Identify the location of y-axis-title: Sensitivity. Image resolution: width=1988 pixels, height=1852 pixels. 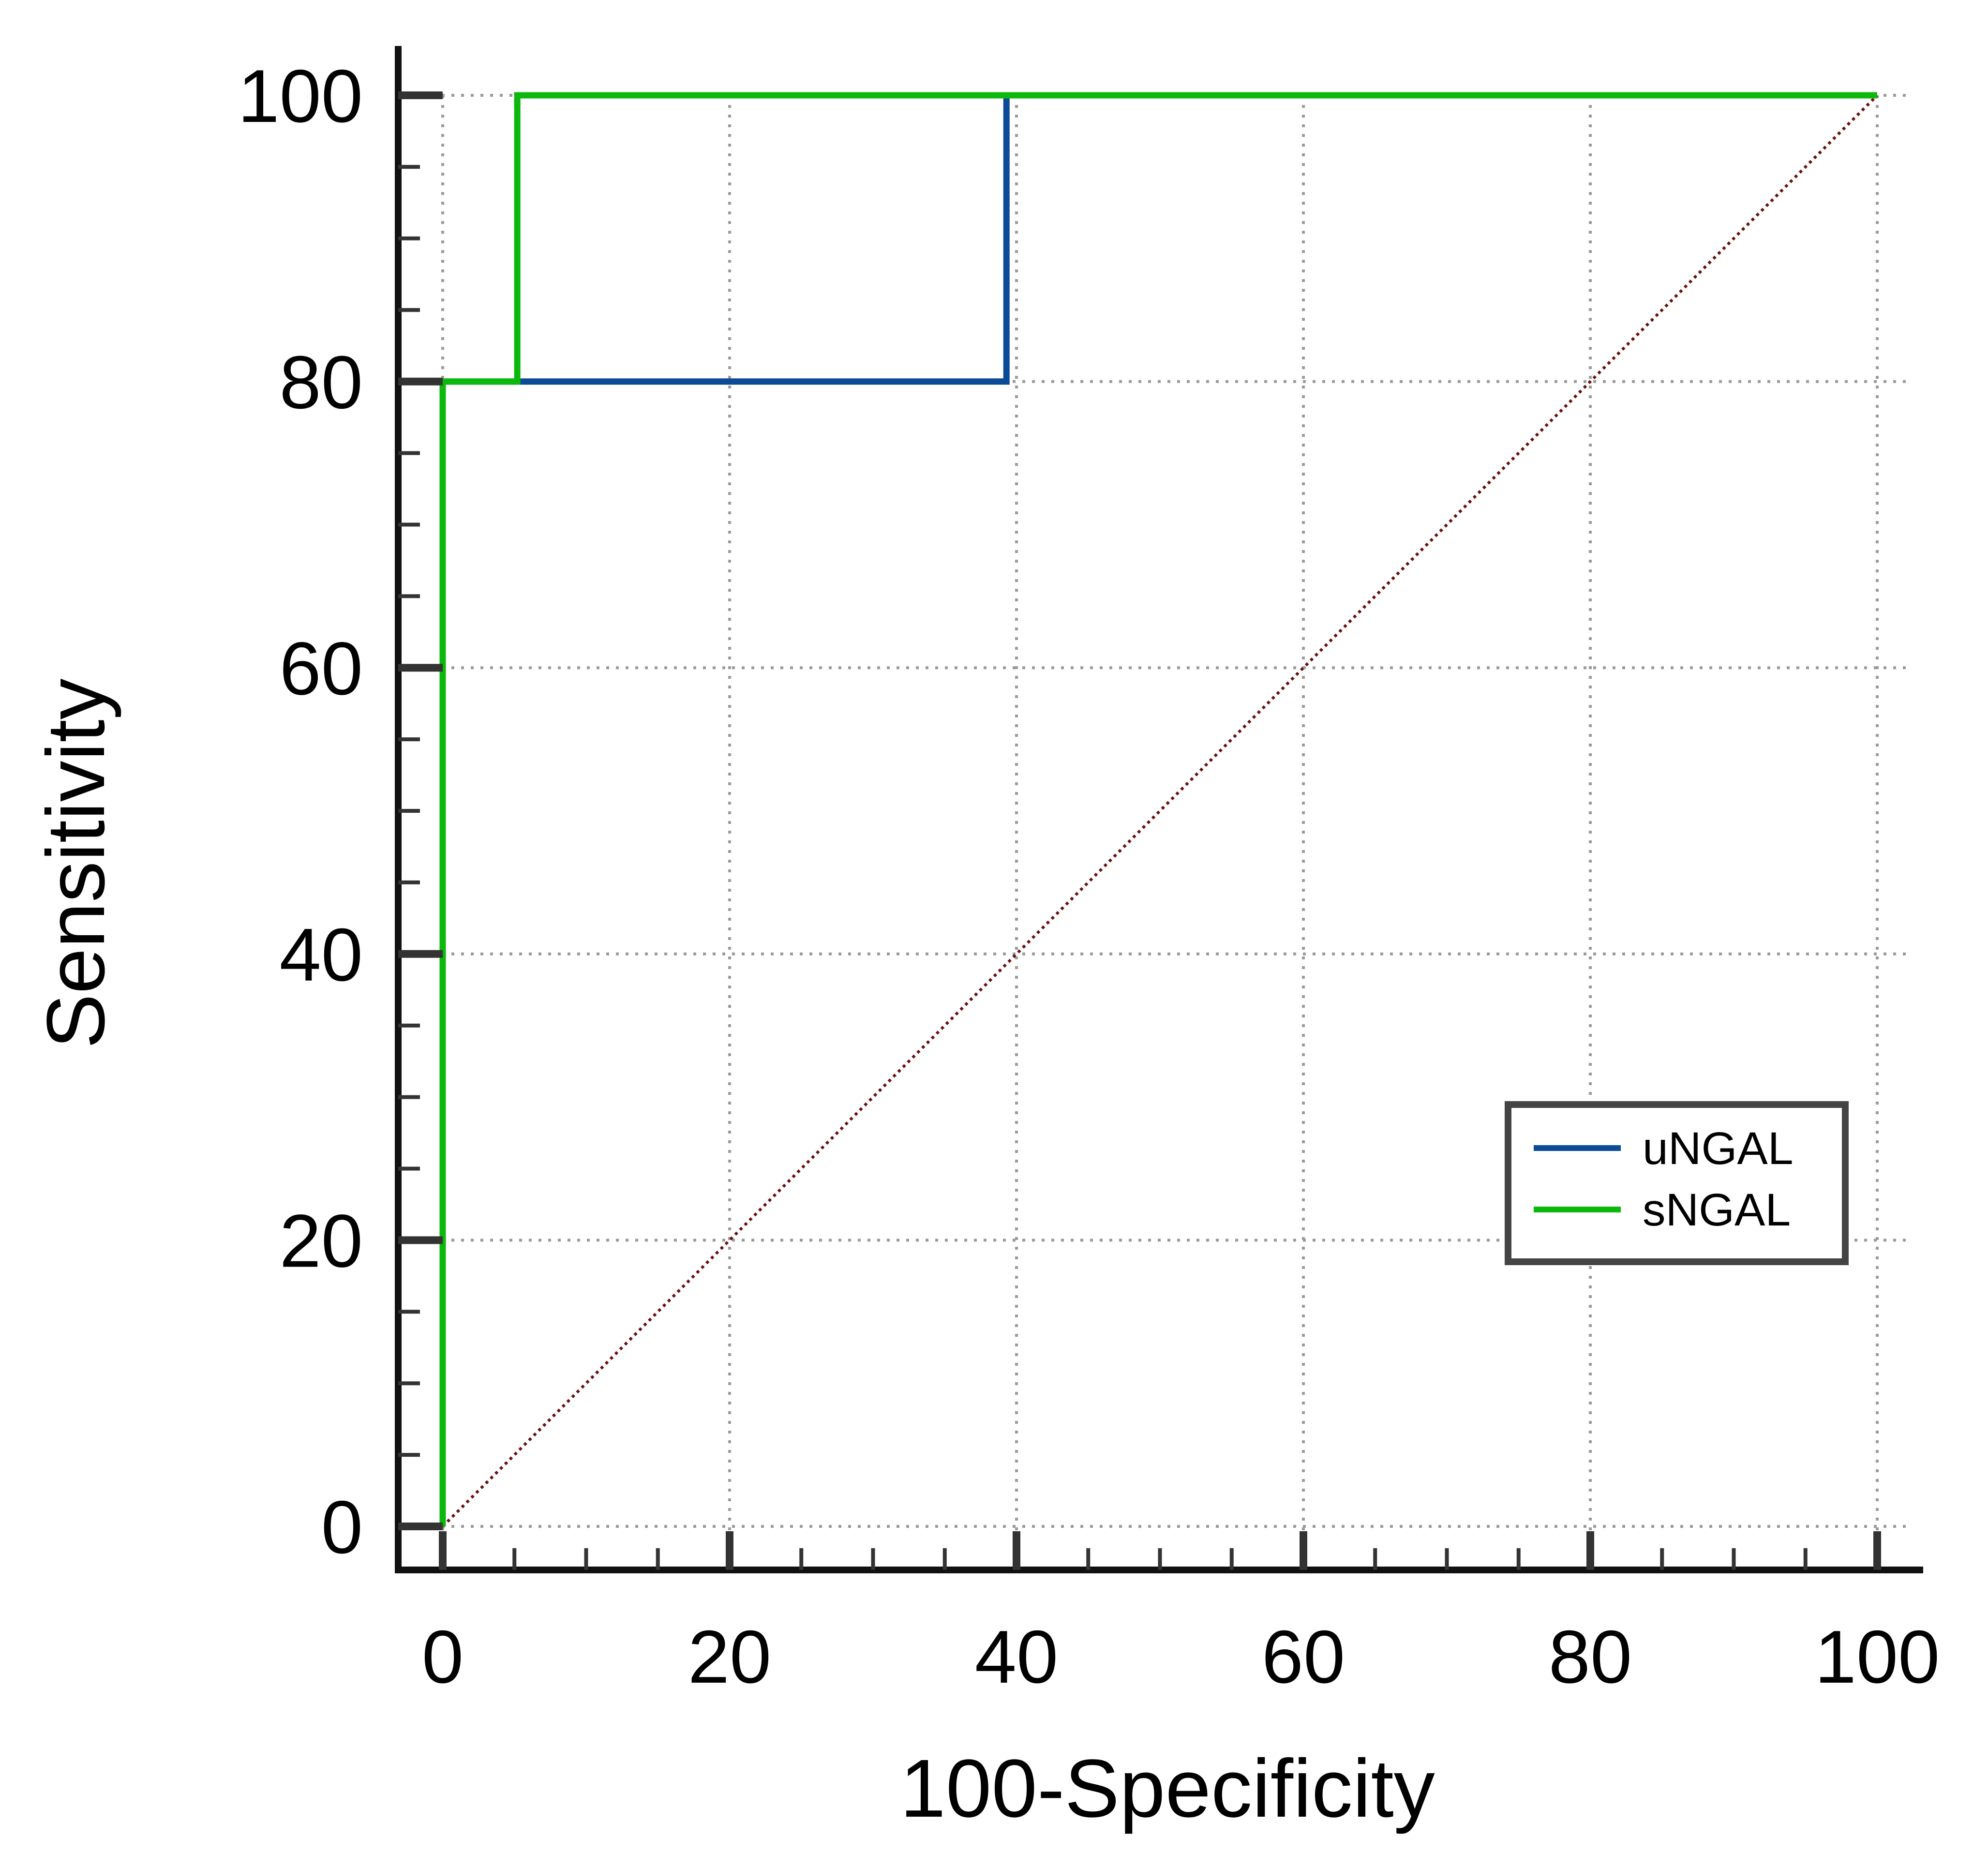
(76, 863).